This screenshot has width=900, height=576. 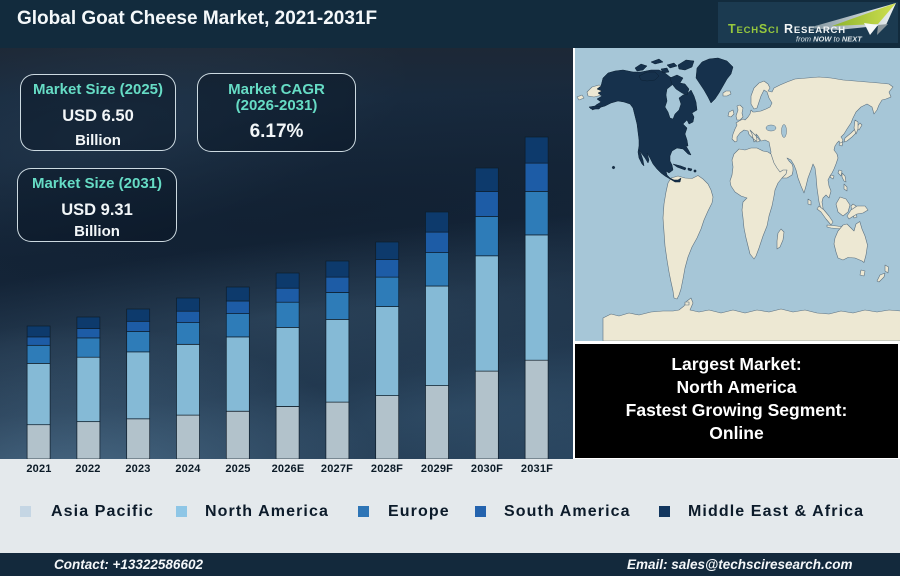 What do you see at coordinates (815, 29) in the screenshot?
I see `svg-text: RESEARCH` at bounding box center [815, 29].